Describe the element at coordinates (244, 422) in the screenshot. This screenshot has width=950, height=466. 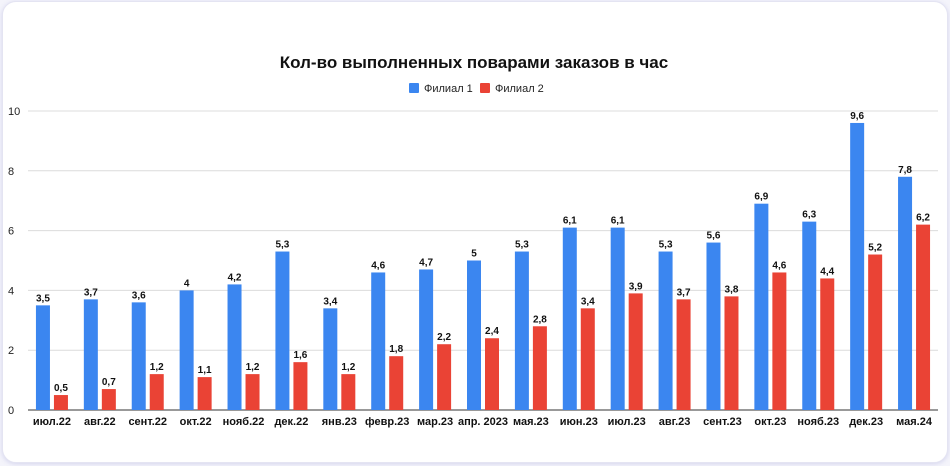
I see `x-tick-label: нояб.22` at that location.